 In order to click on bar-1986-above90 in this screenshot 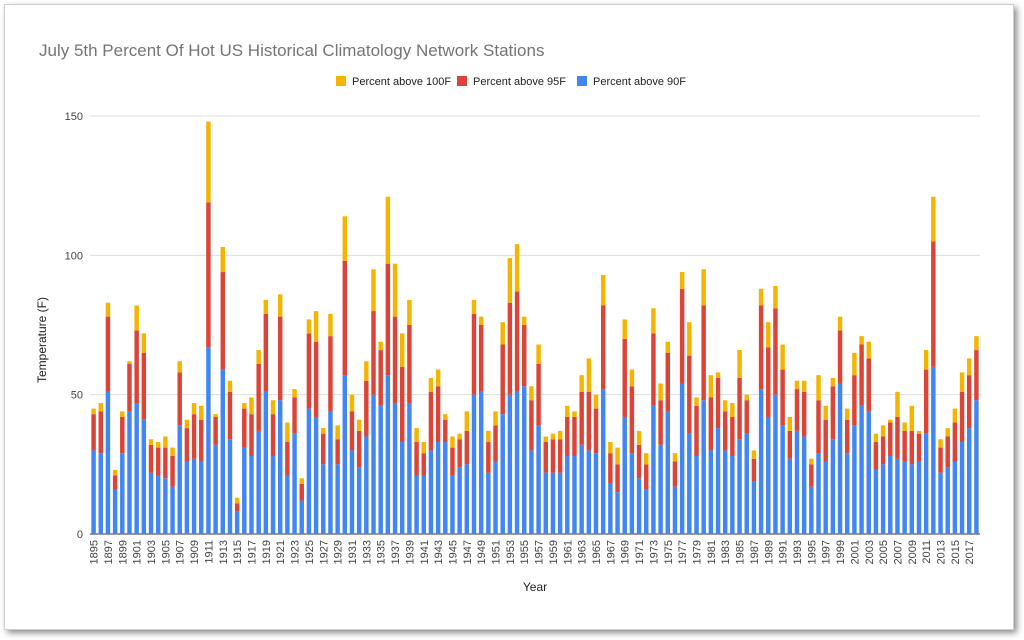, I will do `click(746, 483)`.